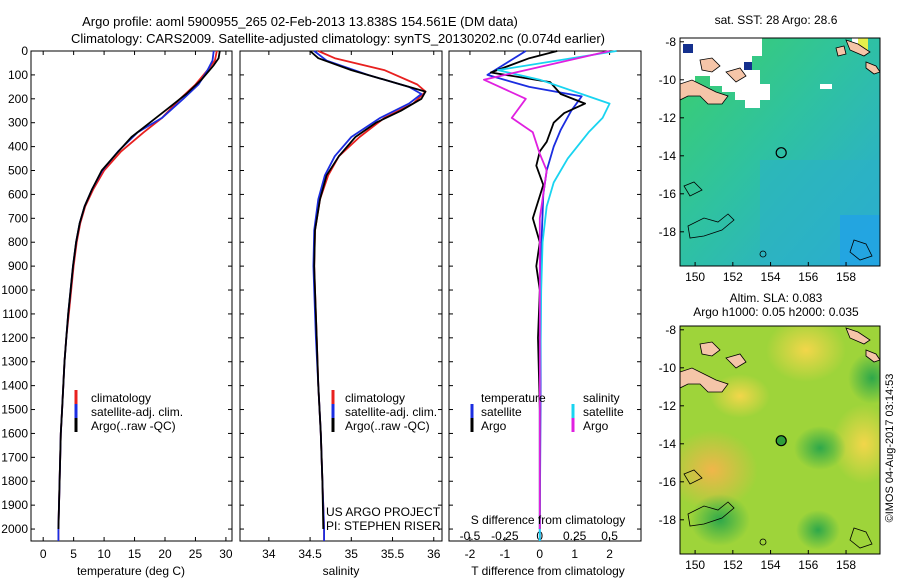  What do you see at coordinates (14, 481) in the screenshot?
I see `depth-tick-label: 1800` at bounding box center [14, 481].